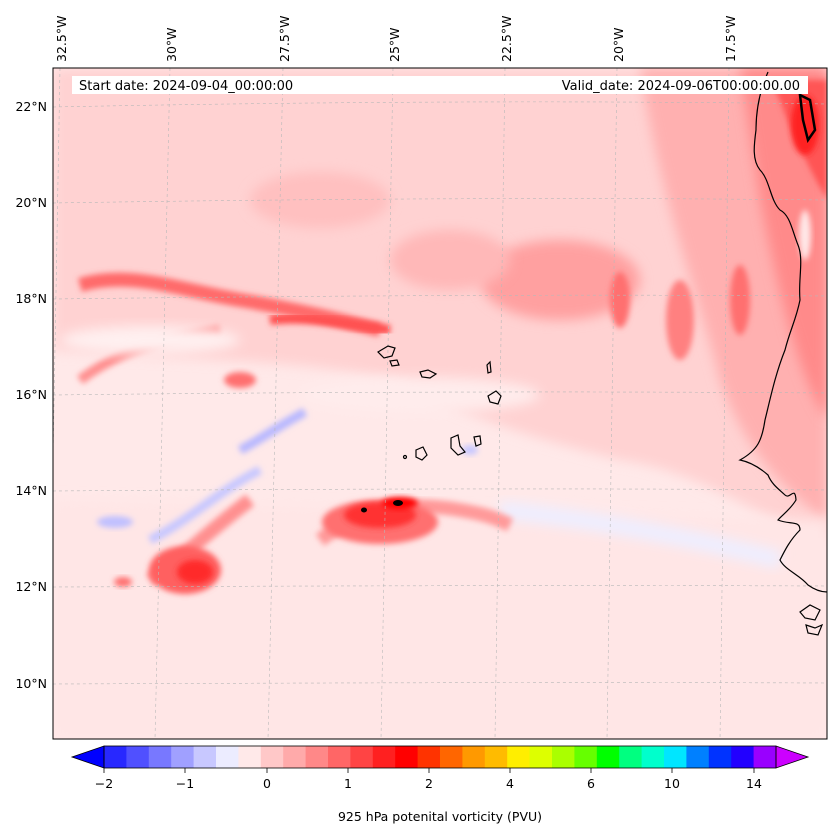 This screenshot has width=837, height=836. I want to click on colorbar-tick-label: 14, so click(754, 783).